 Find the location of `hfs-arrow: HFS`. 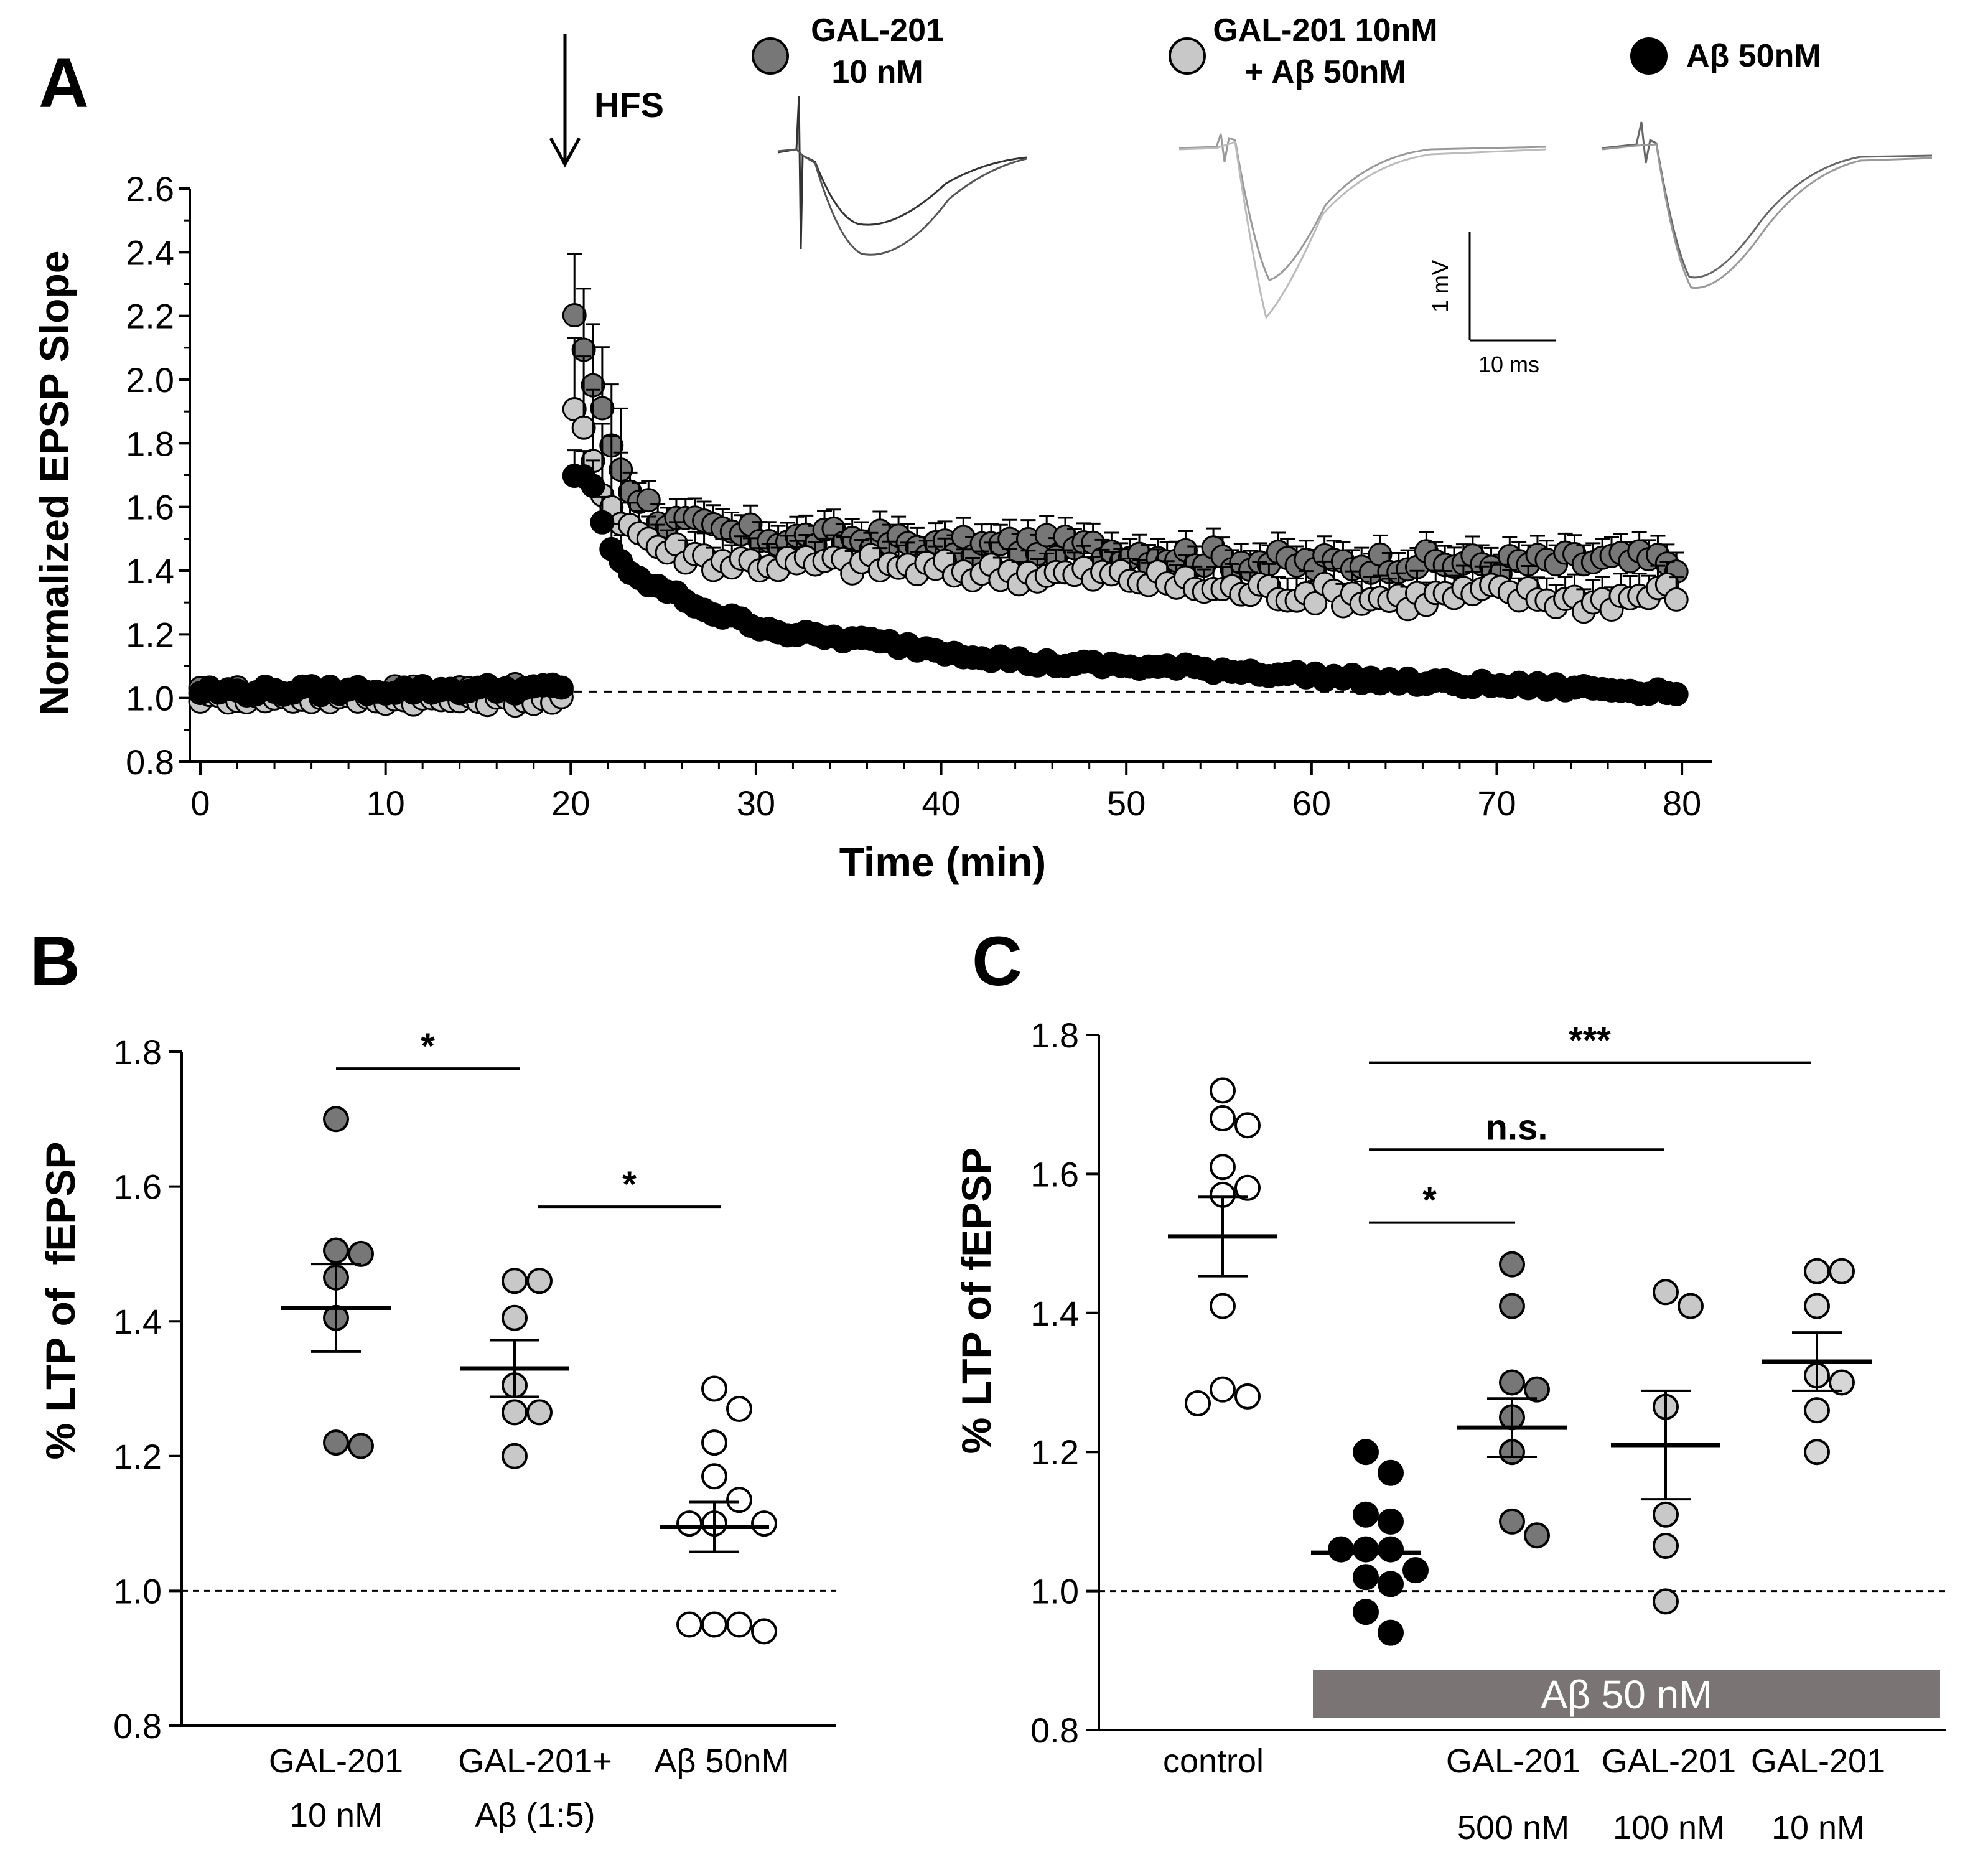

hfs-arrow: HFS is located at coordinates (606, 101).